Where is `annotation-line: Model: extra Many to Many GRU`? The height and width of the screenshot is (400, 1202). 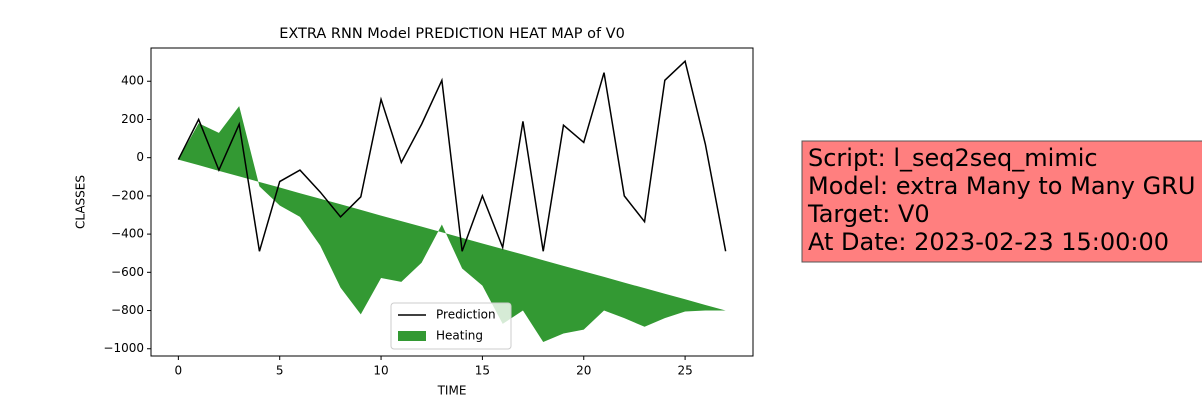
annotation-line: Model: extra Many to Many GRU is located at coordinates (1001, 186).